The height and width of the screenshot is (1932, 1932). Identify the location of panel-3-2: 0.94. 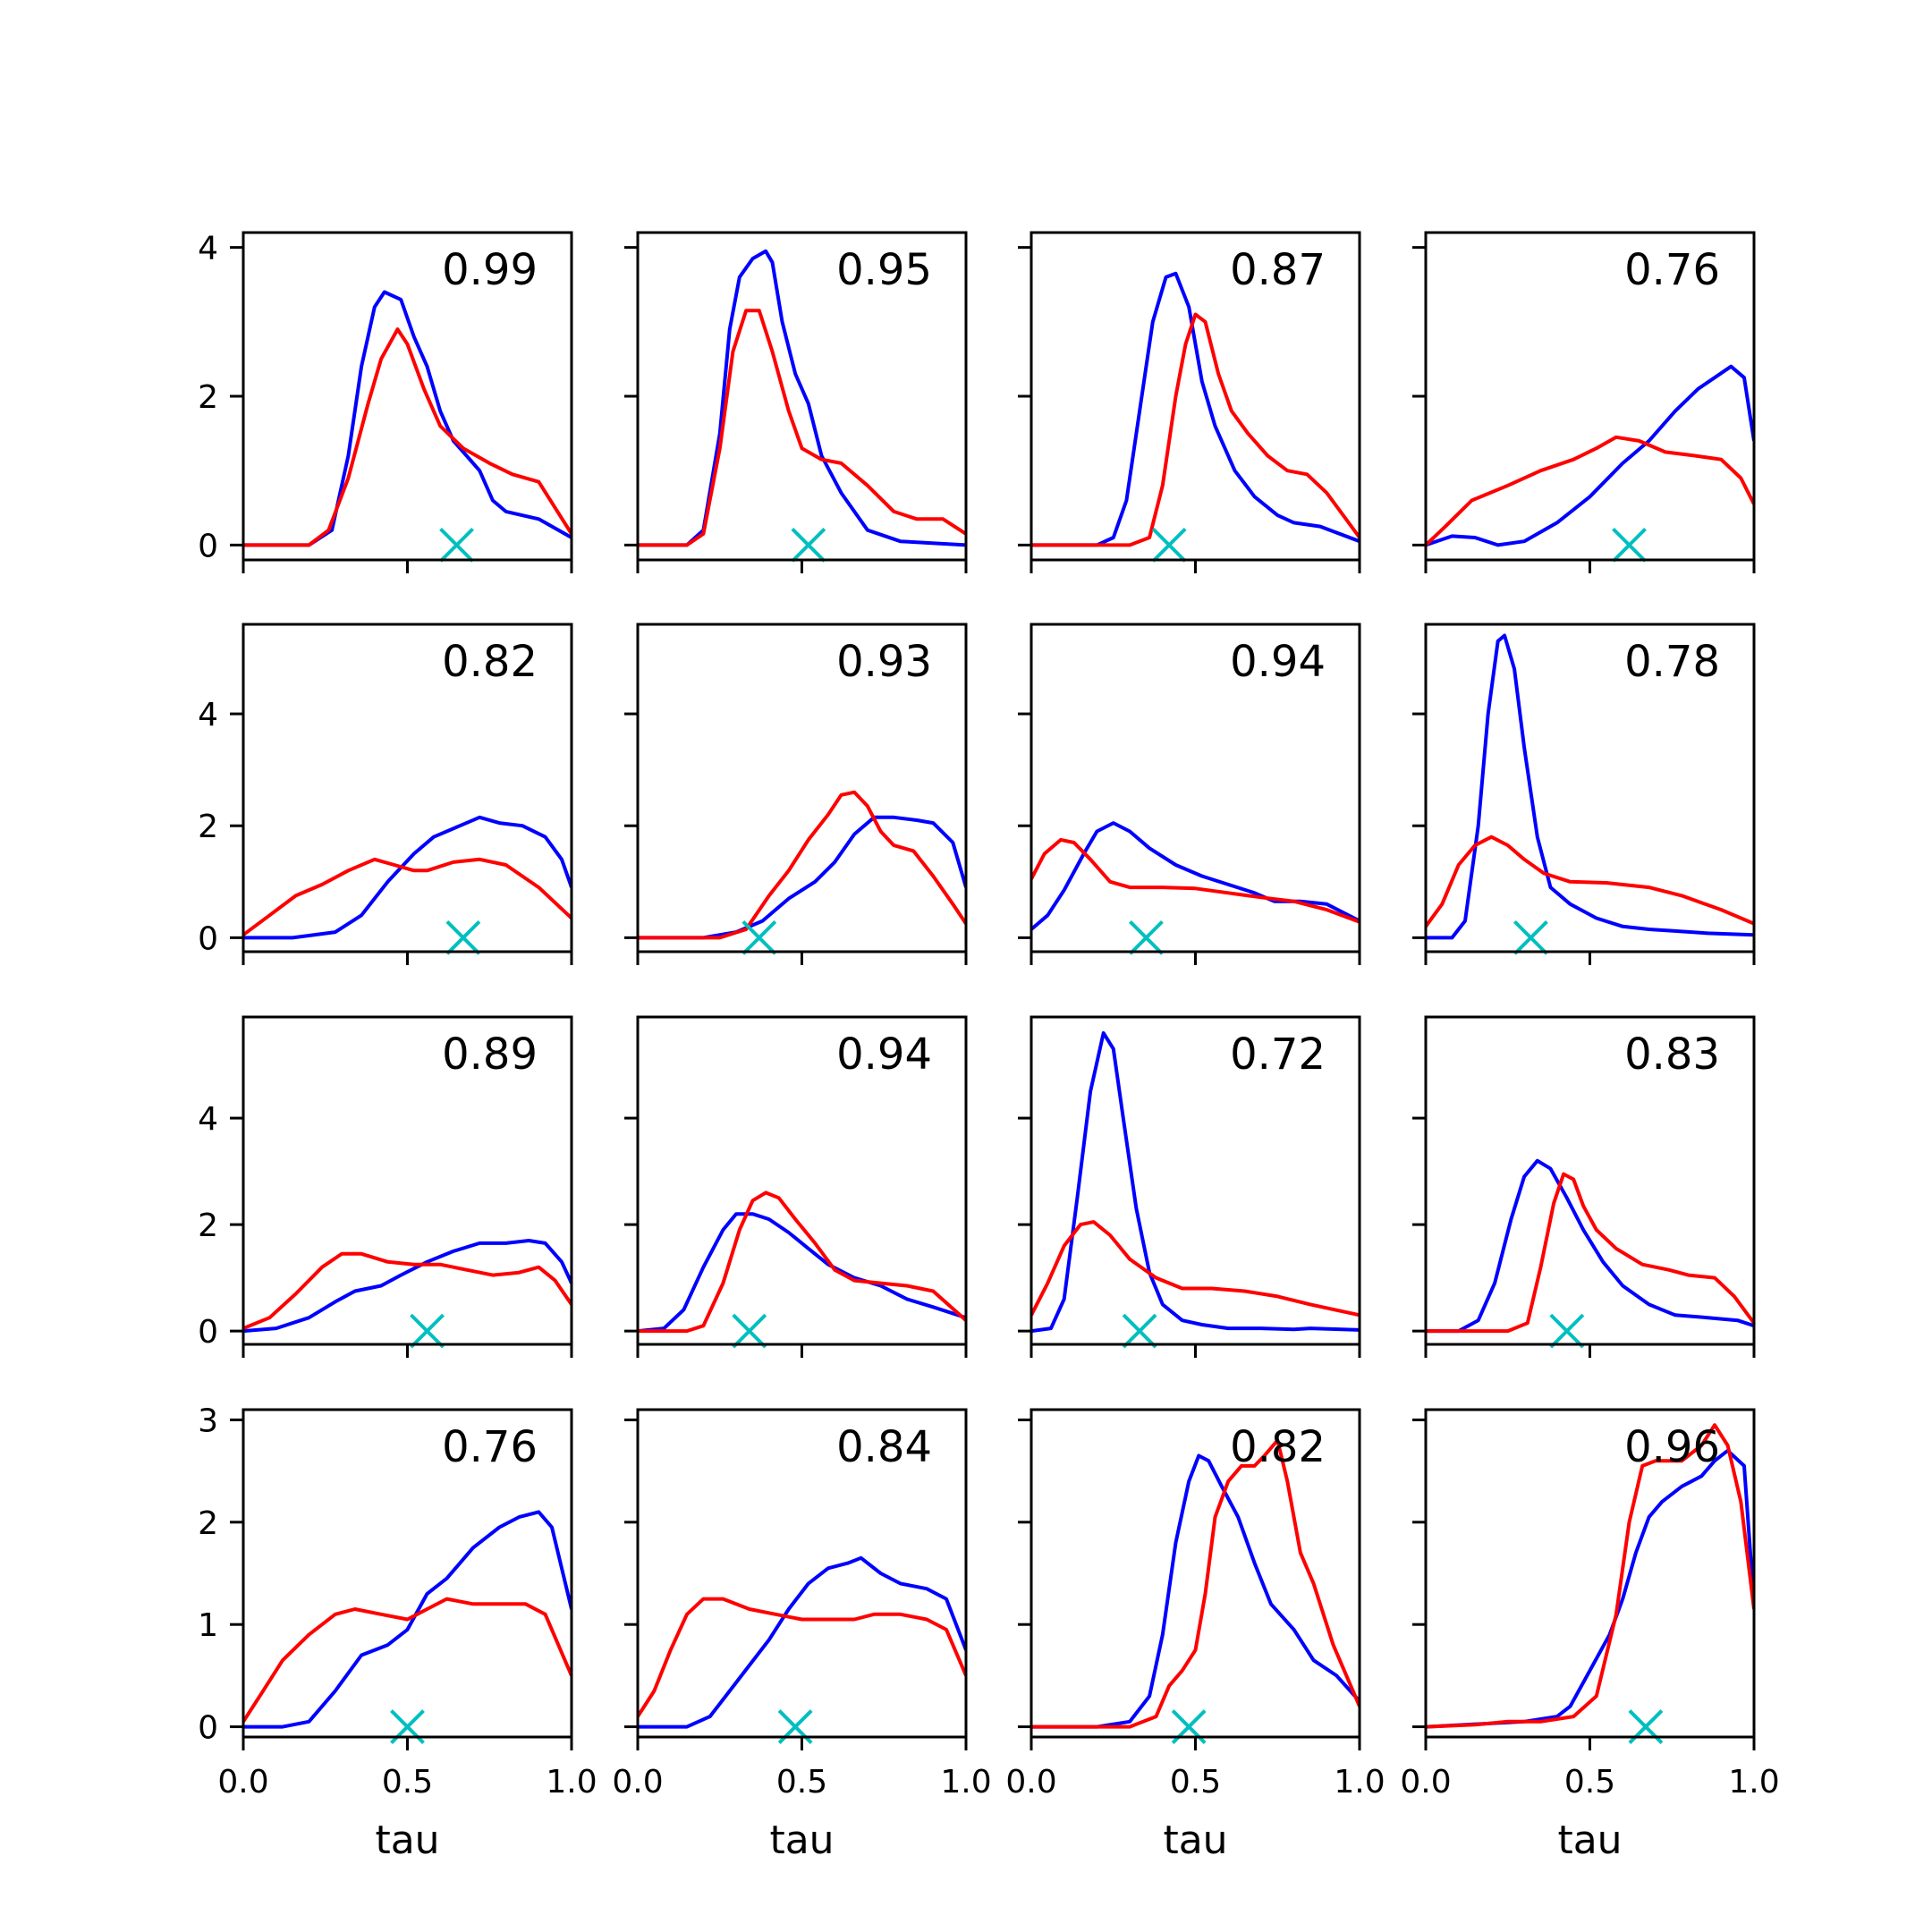
(796, 1186).